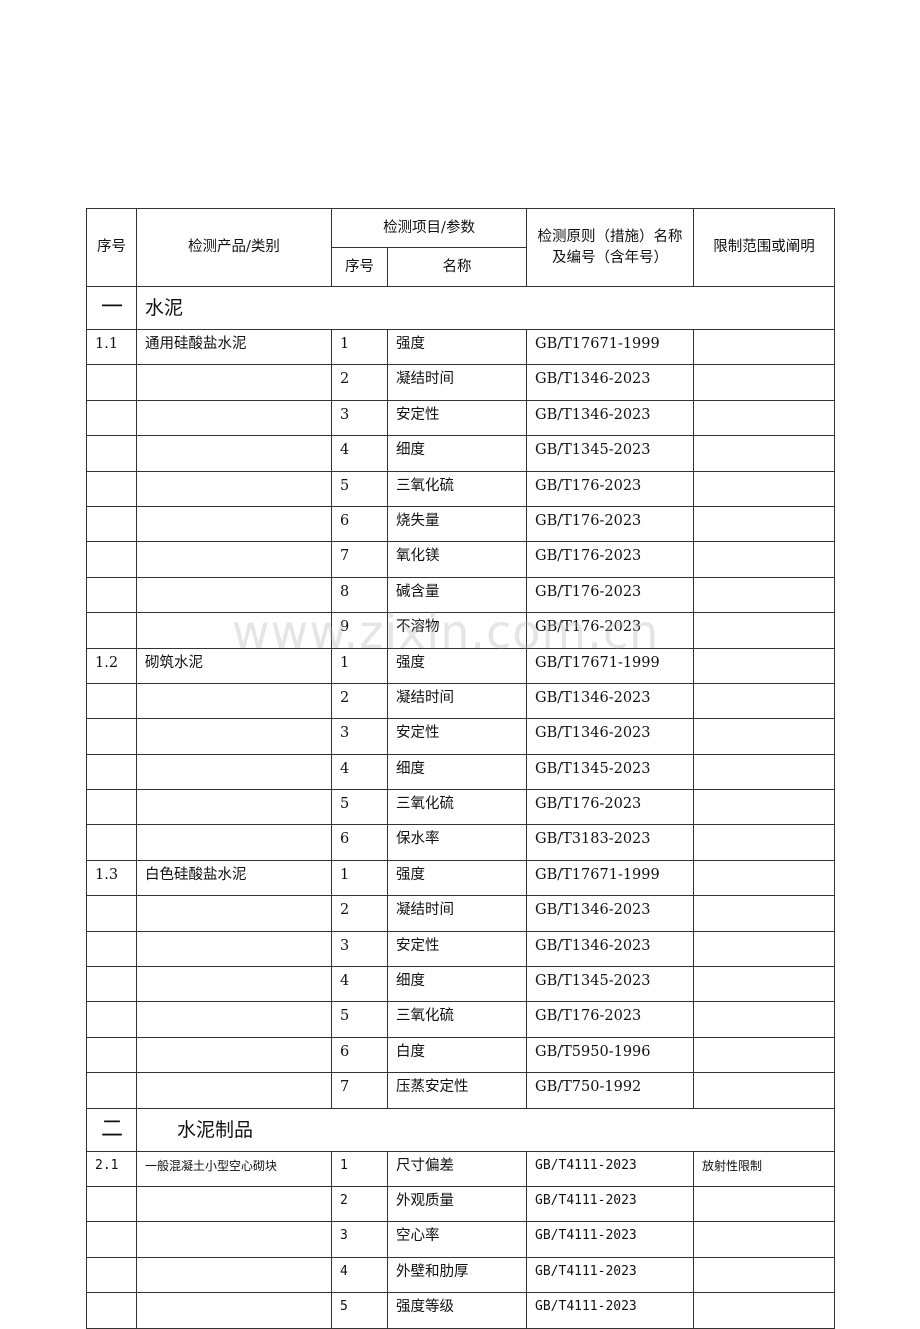  Describe the element at coordinates (485, 1129) in the screenshot. I see `section-title: 水泥制品` at that location.